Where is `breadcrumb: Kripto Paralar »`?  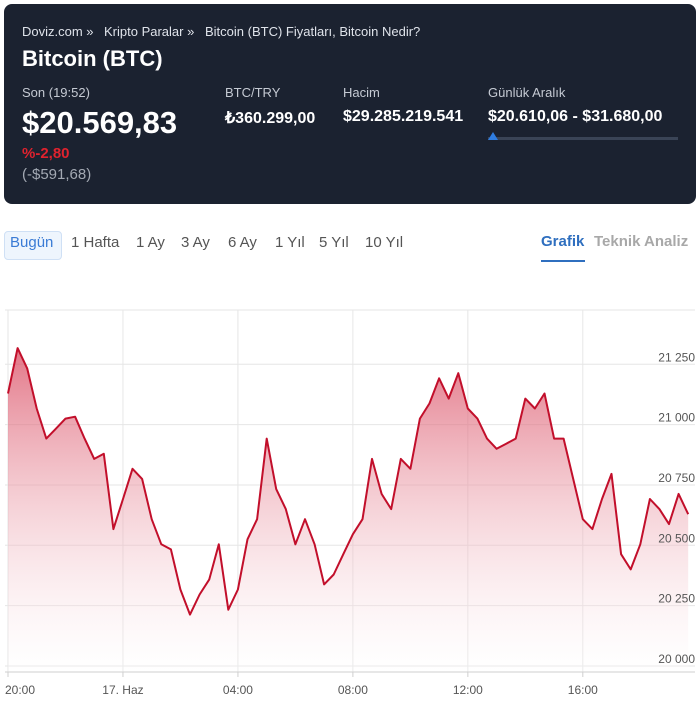 breadcrumb: Kripto Paralar » is located at coordinates (149, 31).